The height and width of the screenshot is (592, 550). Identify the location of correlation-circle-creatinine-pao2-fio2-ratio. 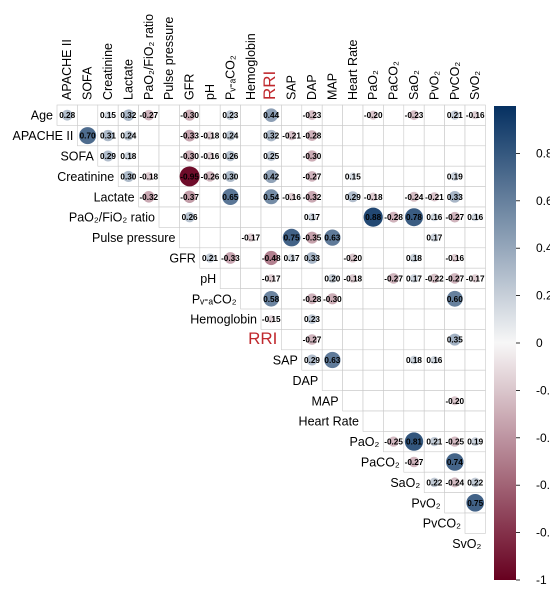
(149, 176).